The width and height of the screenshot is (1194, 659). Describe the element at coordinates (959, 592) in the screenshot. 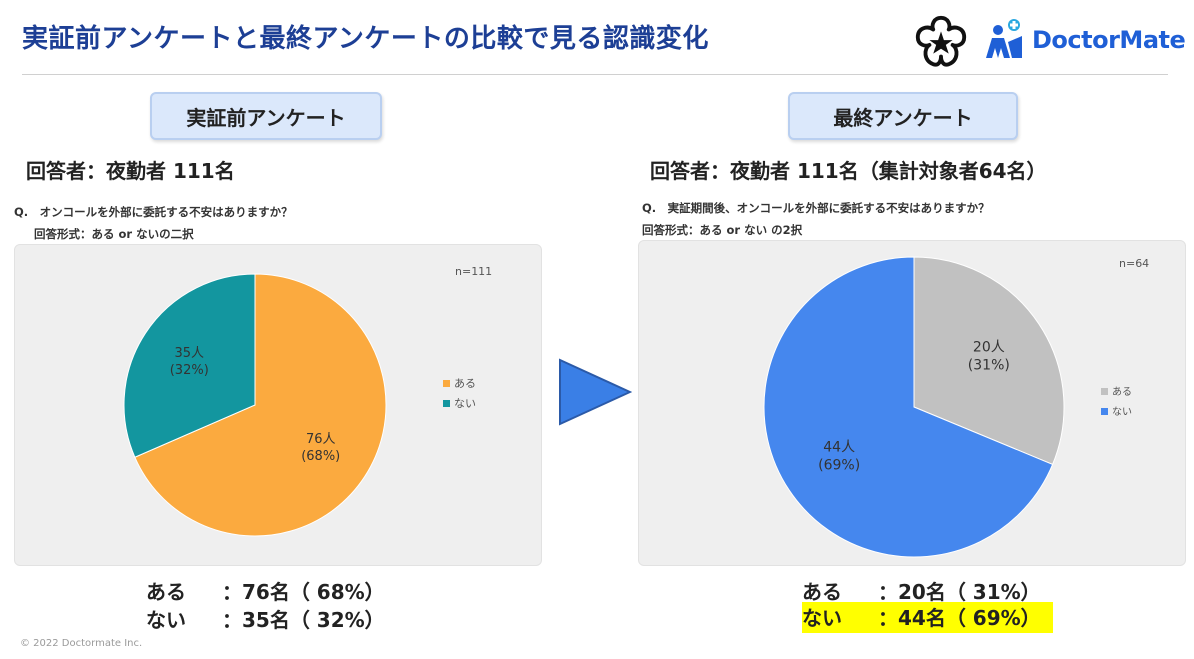

I see `result-value: ：20名（ 31%）` at that location.